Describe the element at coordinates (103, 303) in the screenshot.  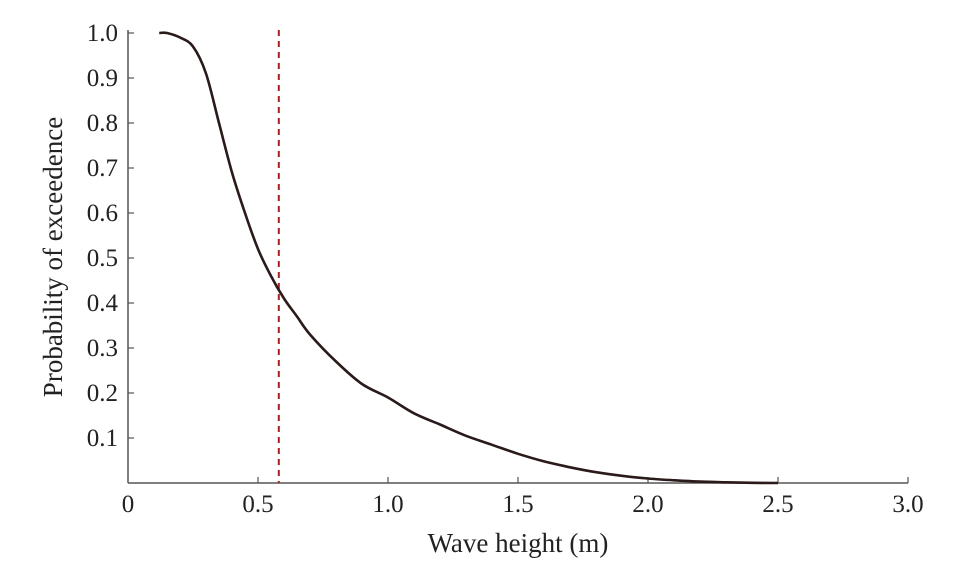
I see `y-tick-label: 0.4` at that location.